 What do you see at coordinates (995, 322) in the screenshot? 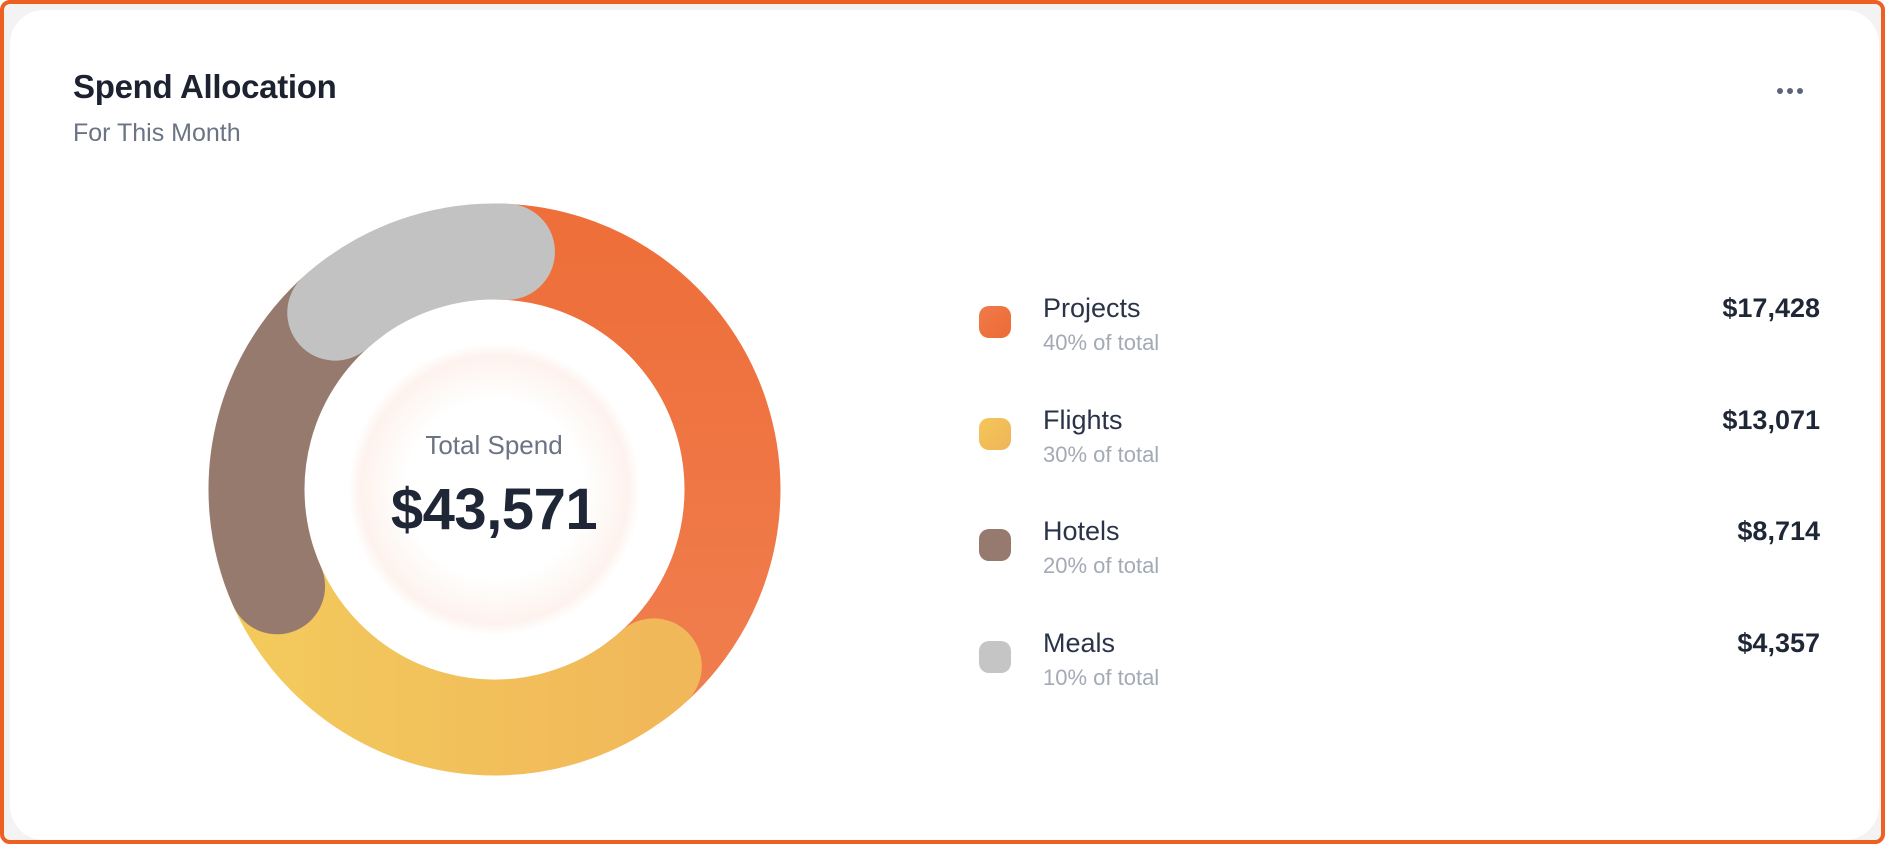
I see `swatch-projects` at bounding box center [995, 322].